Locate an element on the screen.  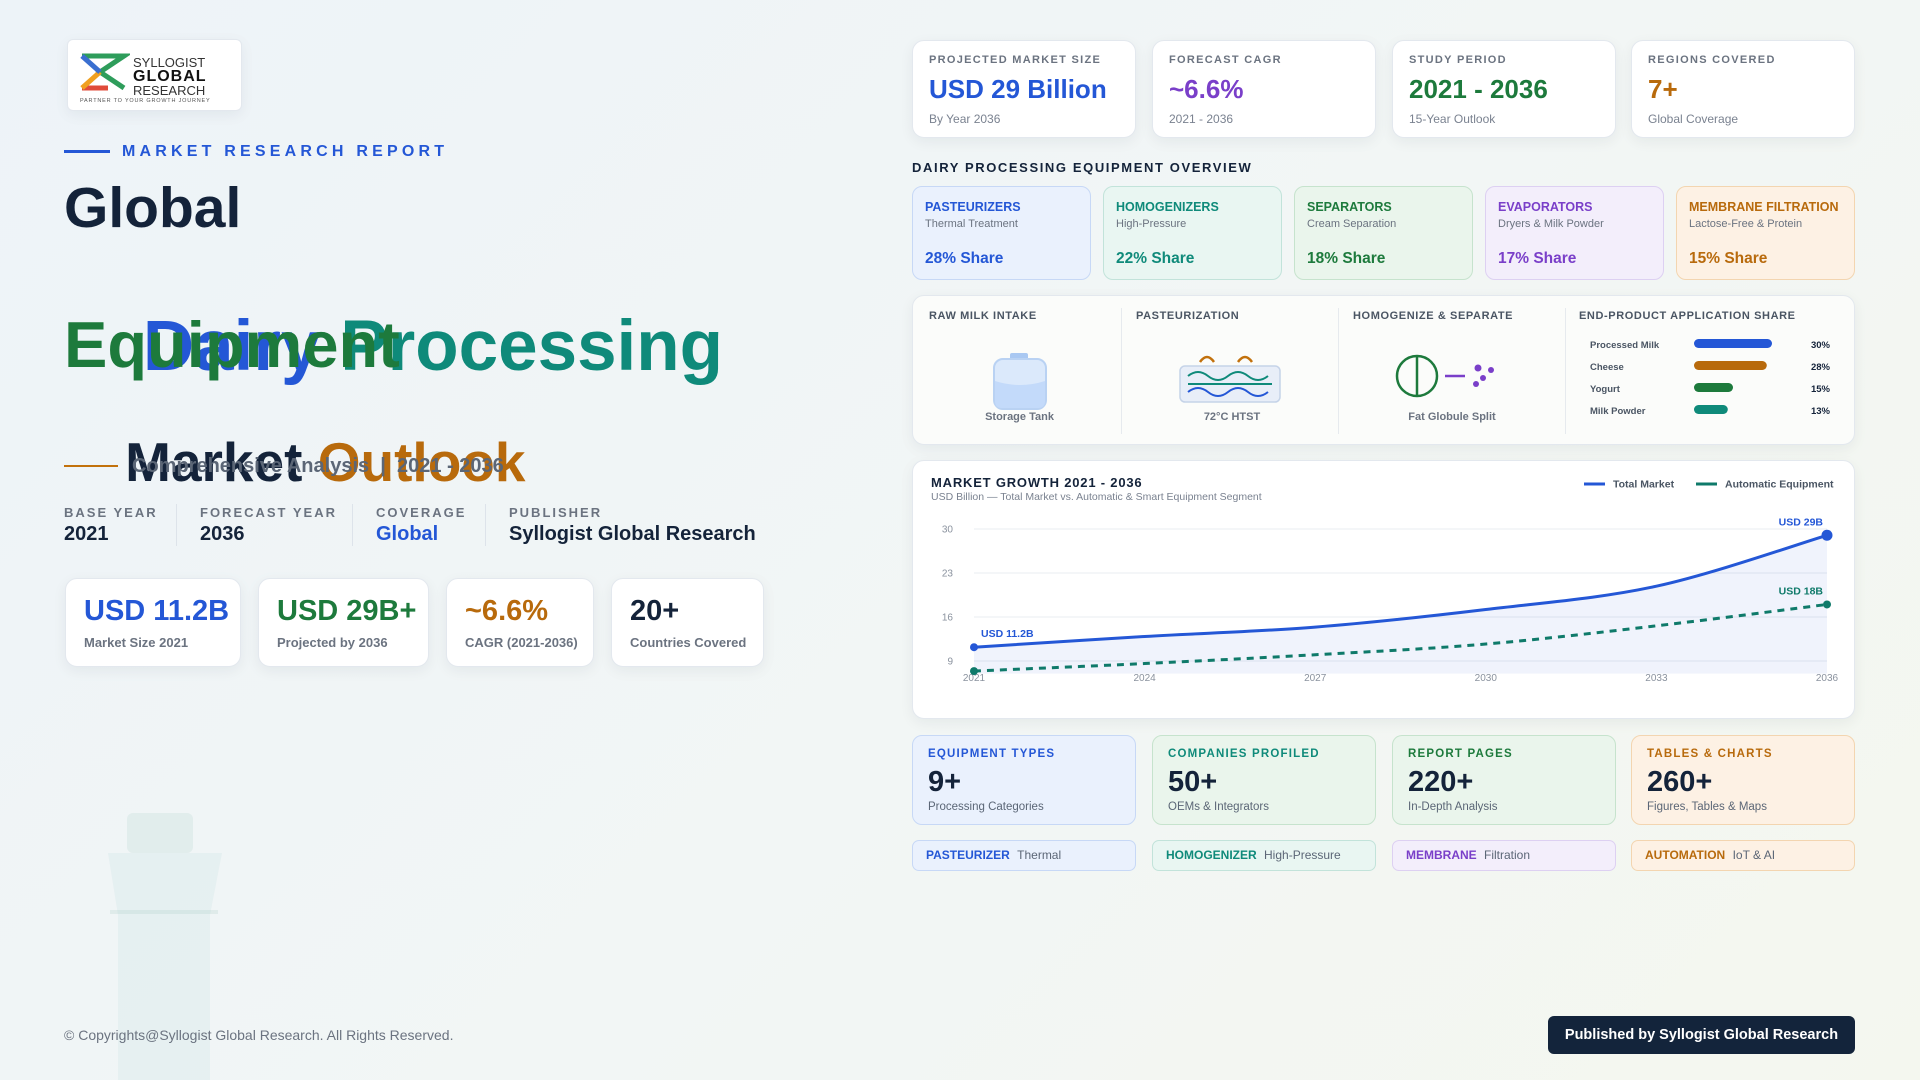
publisher-button: Published by Syllogist Global Research is located at coordinates (1701, 1035).